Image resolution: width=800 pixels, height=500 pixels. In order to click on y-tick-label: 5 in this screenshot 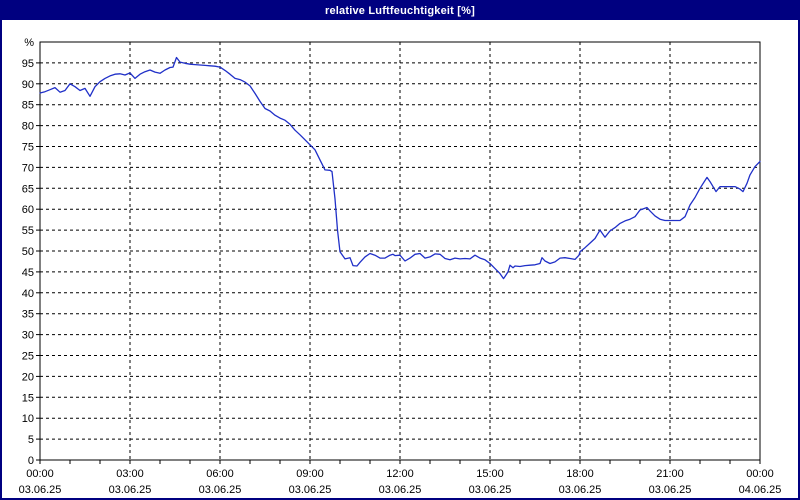, I will do `click(31, 440)`.